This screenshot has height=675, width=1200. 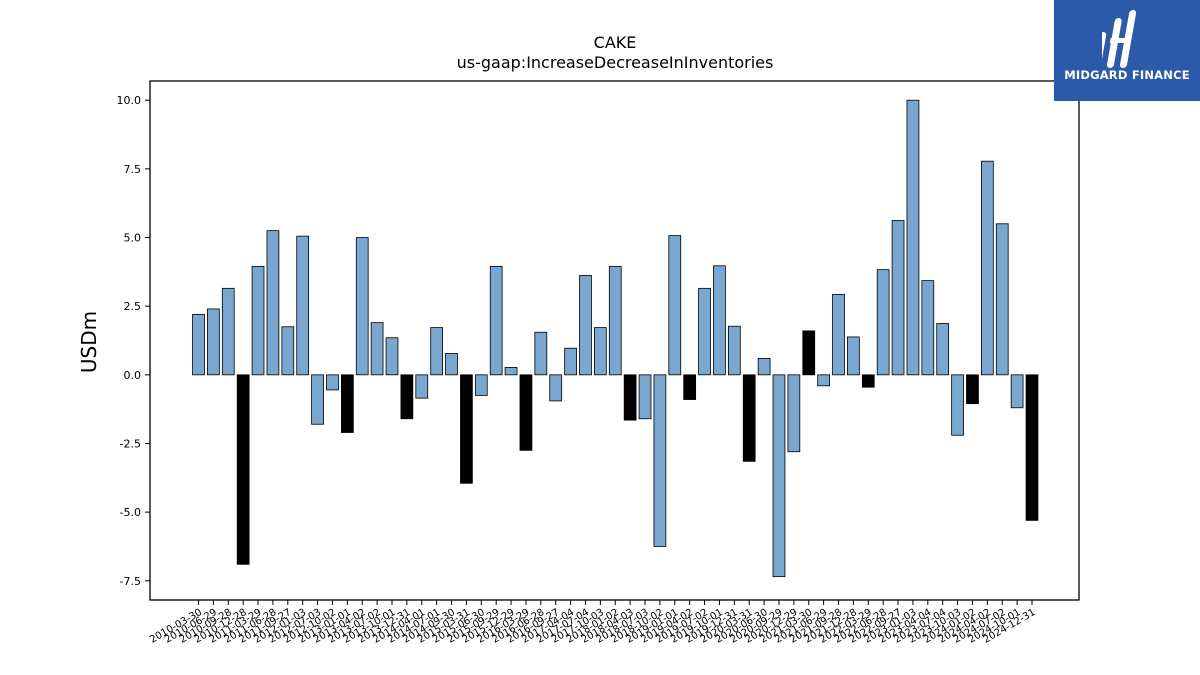 I want to click on y-tick-label: 7.5, so click(x=133, y=169).